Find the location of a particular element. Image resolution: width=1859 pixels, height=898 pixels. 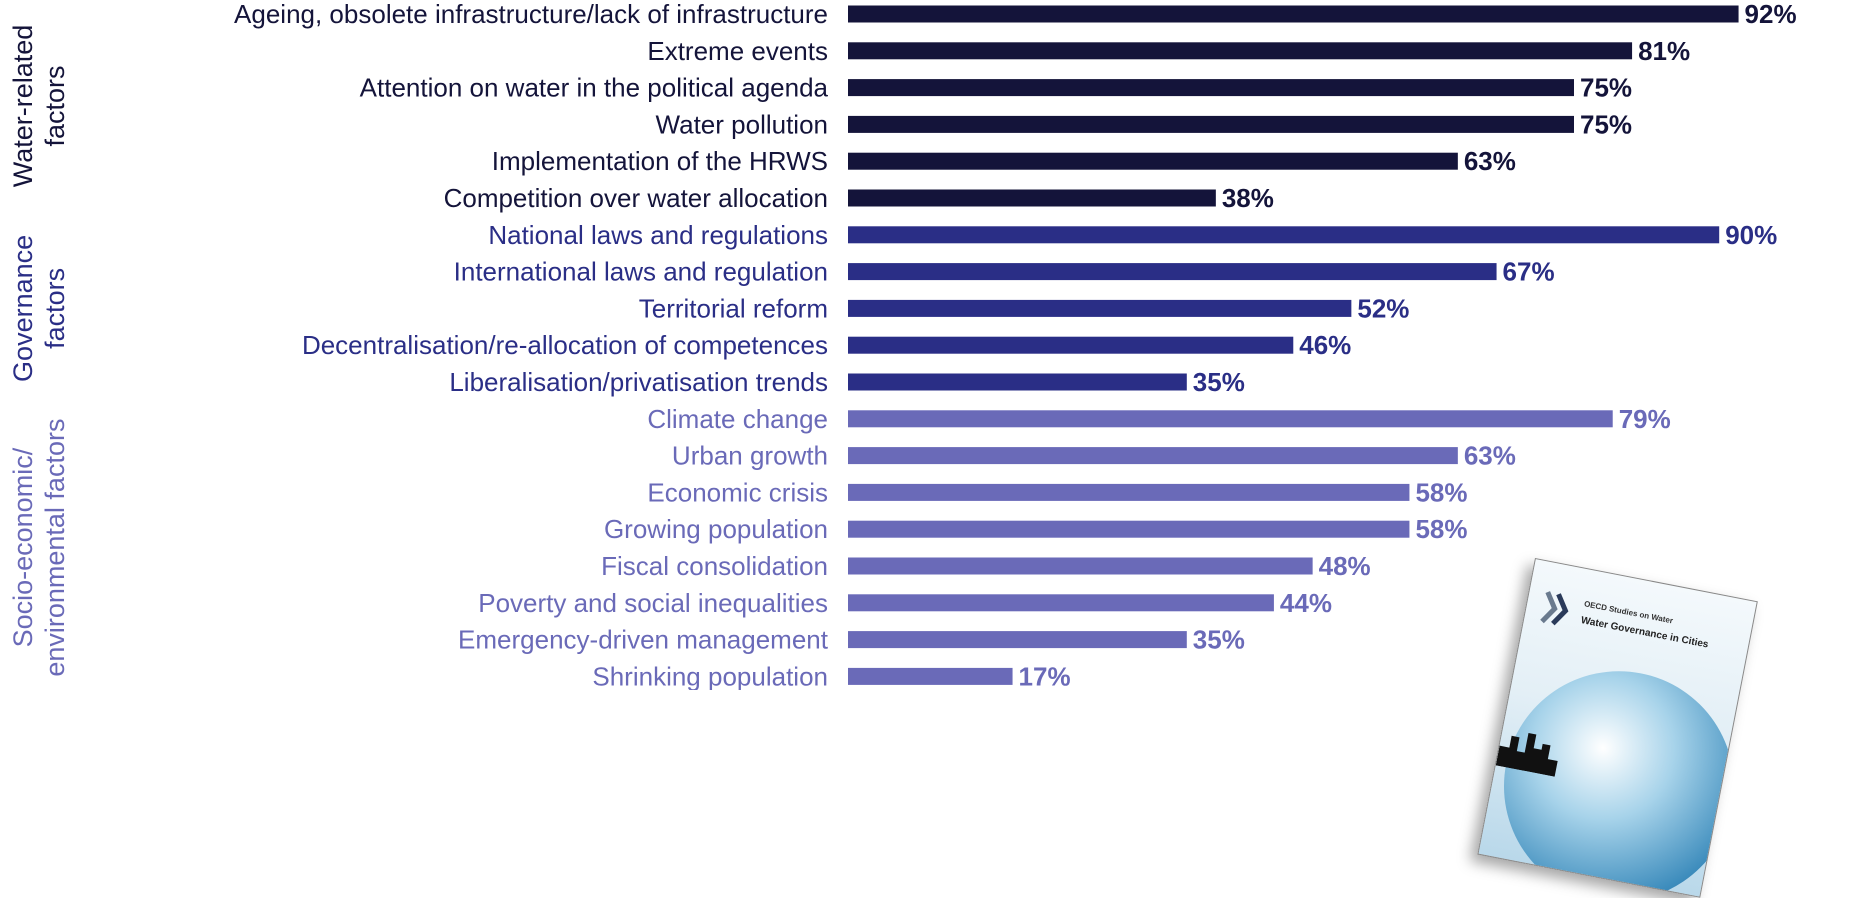

oecd-logo-icon is located at coordinates (1554, 608).